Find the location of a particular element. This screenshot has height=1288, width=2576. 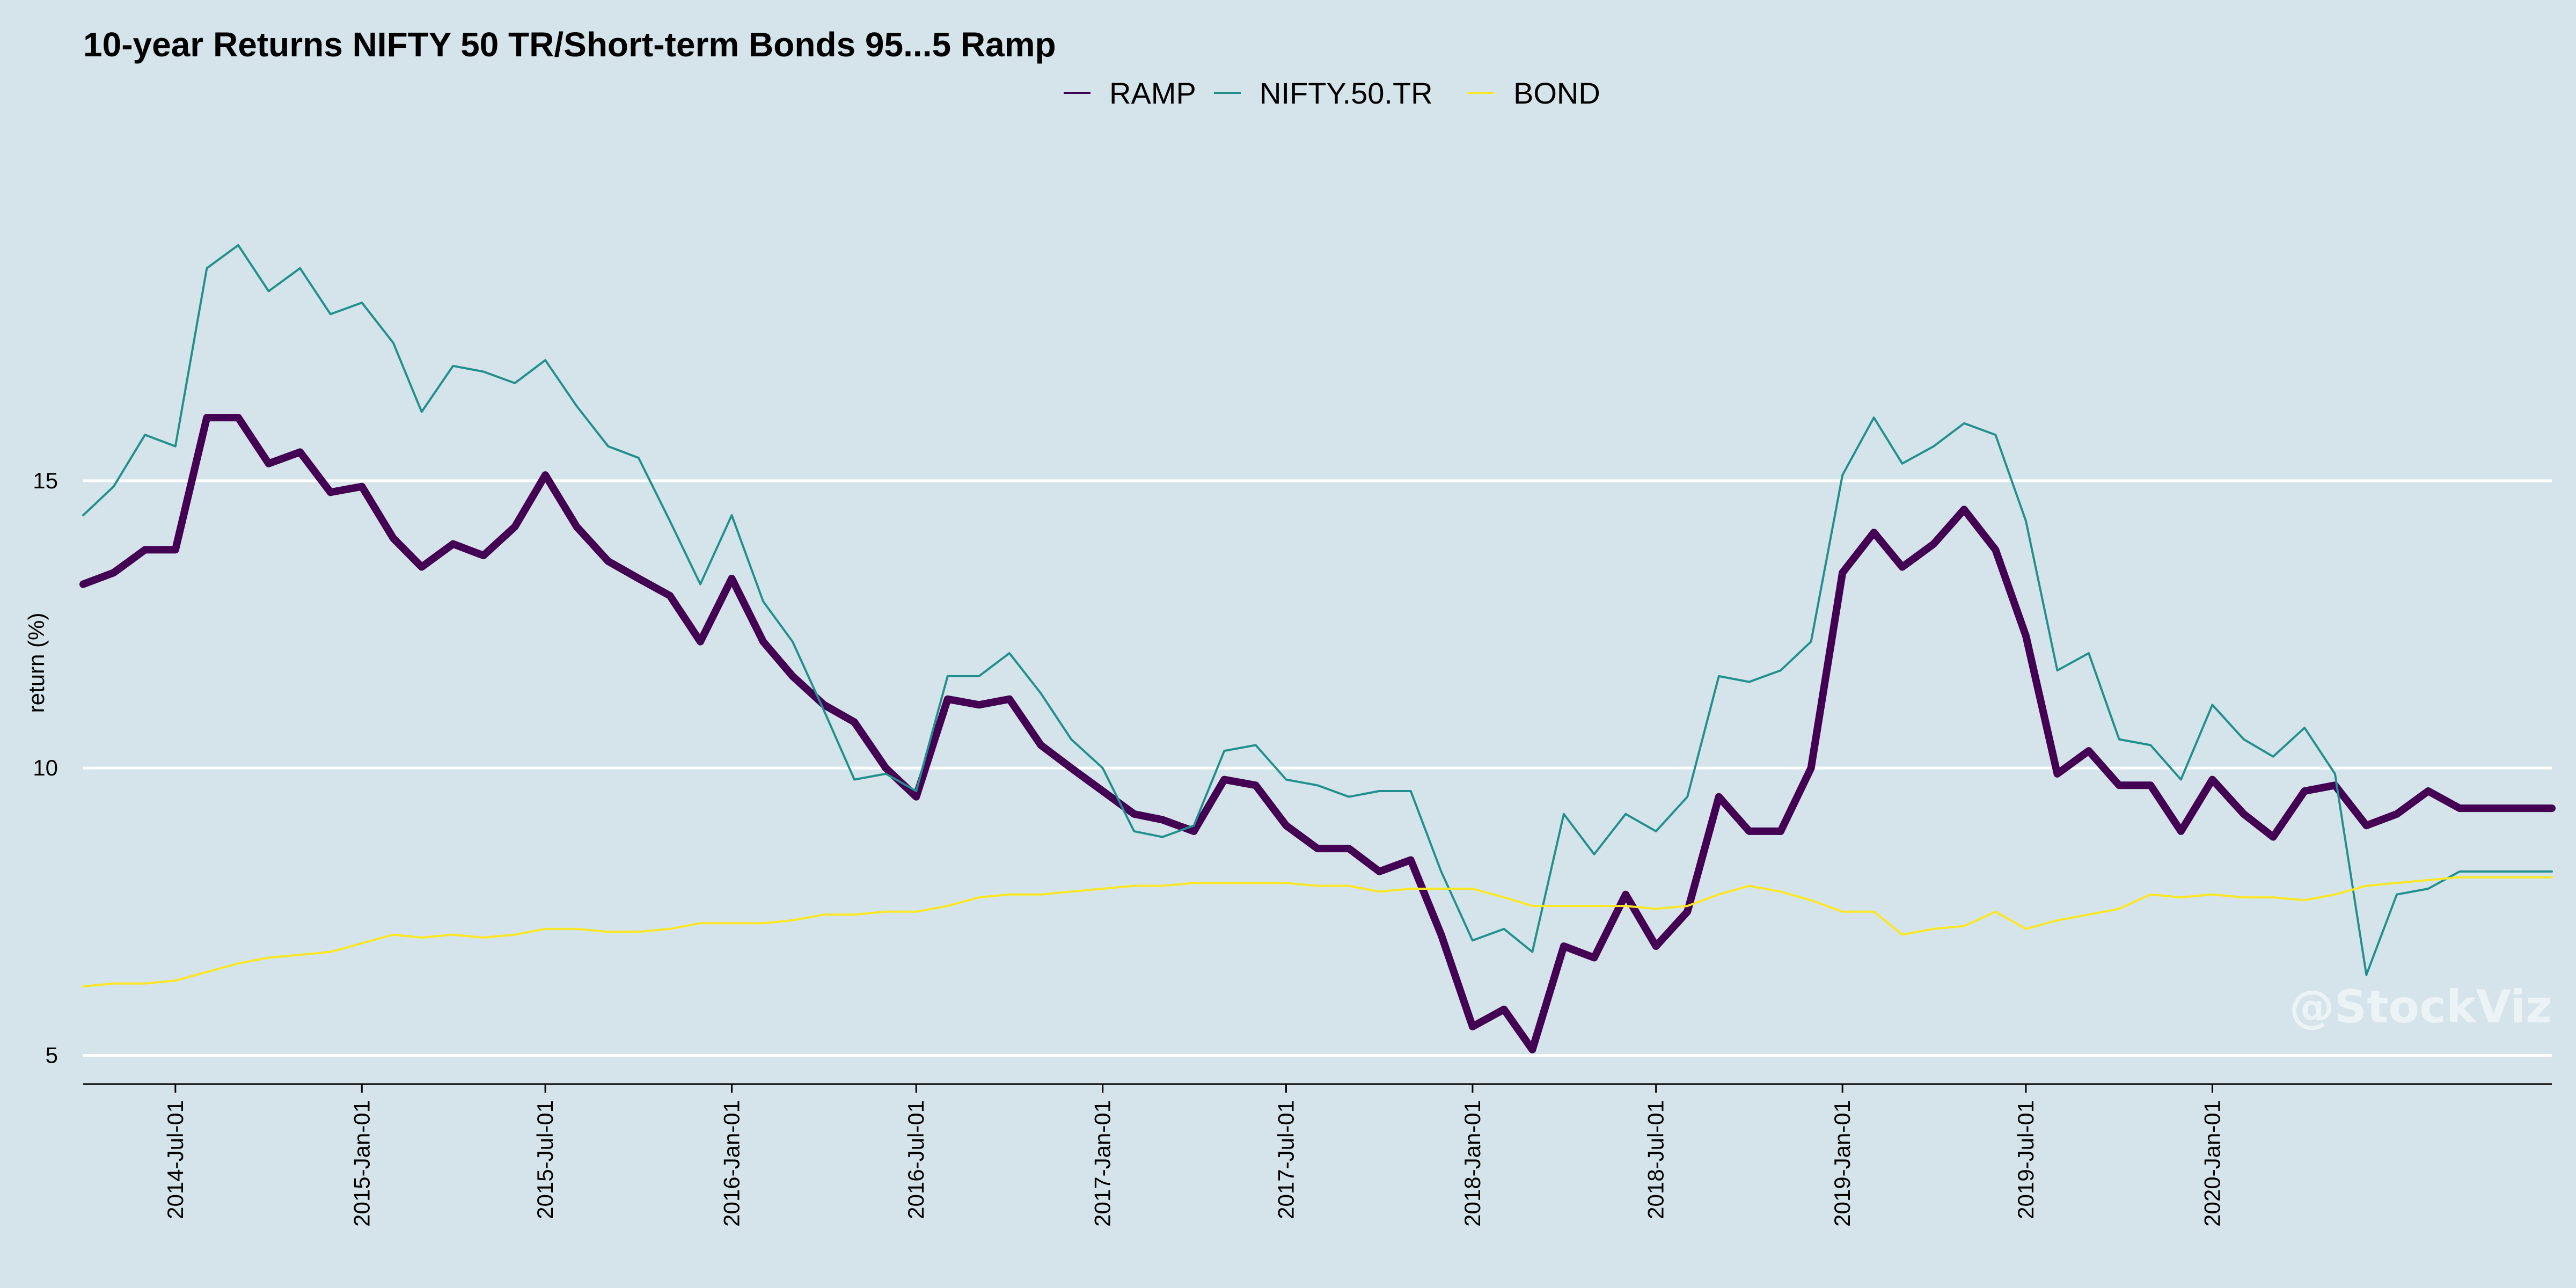

x-tick-label: 2019-Jul-01 is located at coordinates (2025, 1159).